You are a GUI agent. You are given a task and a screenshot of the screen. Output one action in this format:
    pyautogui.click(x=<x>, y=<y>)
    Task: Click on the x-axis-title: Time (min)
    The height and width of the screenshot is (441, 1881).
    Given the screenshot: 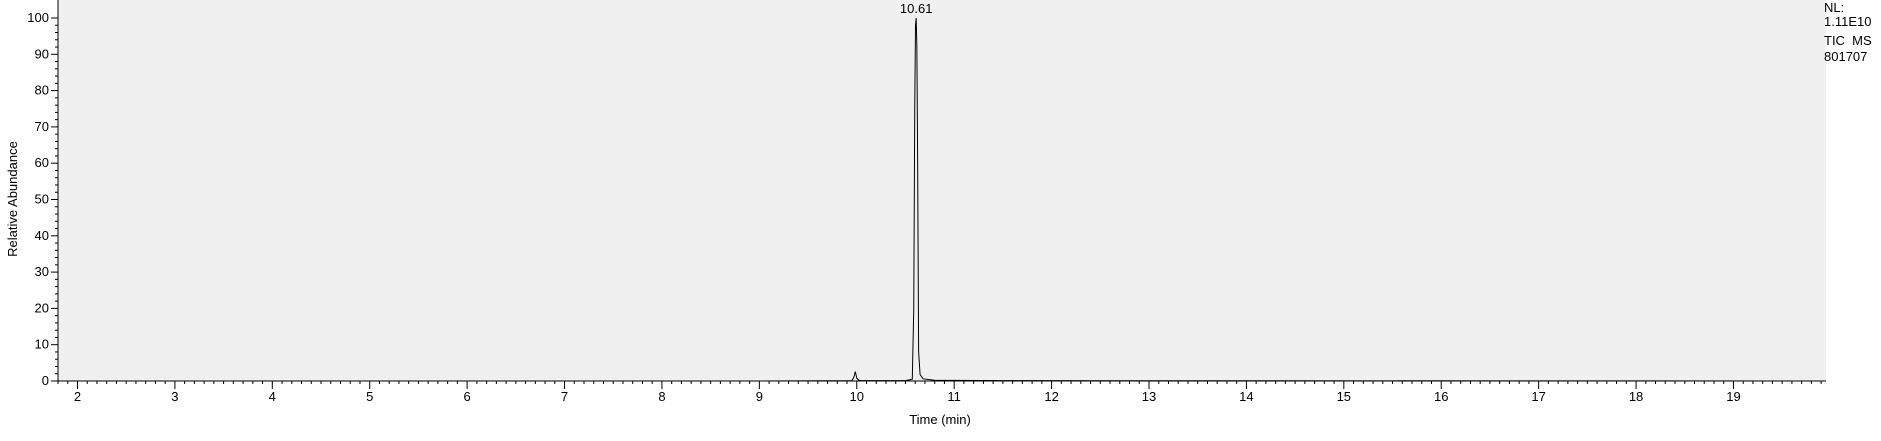 What is the action you would take?
    pyautogui.click(x=940, y=419)
    